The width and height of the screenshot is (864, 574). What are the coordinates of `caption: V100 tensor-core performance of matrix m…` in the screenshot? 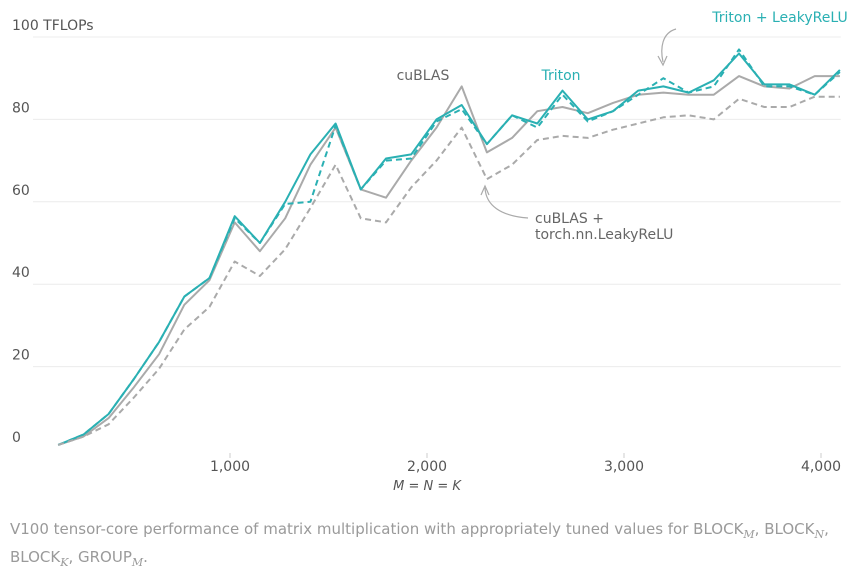 It's located at (427, 546).